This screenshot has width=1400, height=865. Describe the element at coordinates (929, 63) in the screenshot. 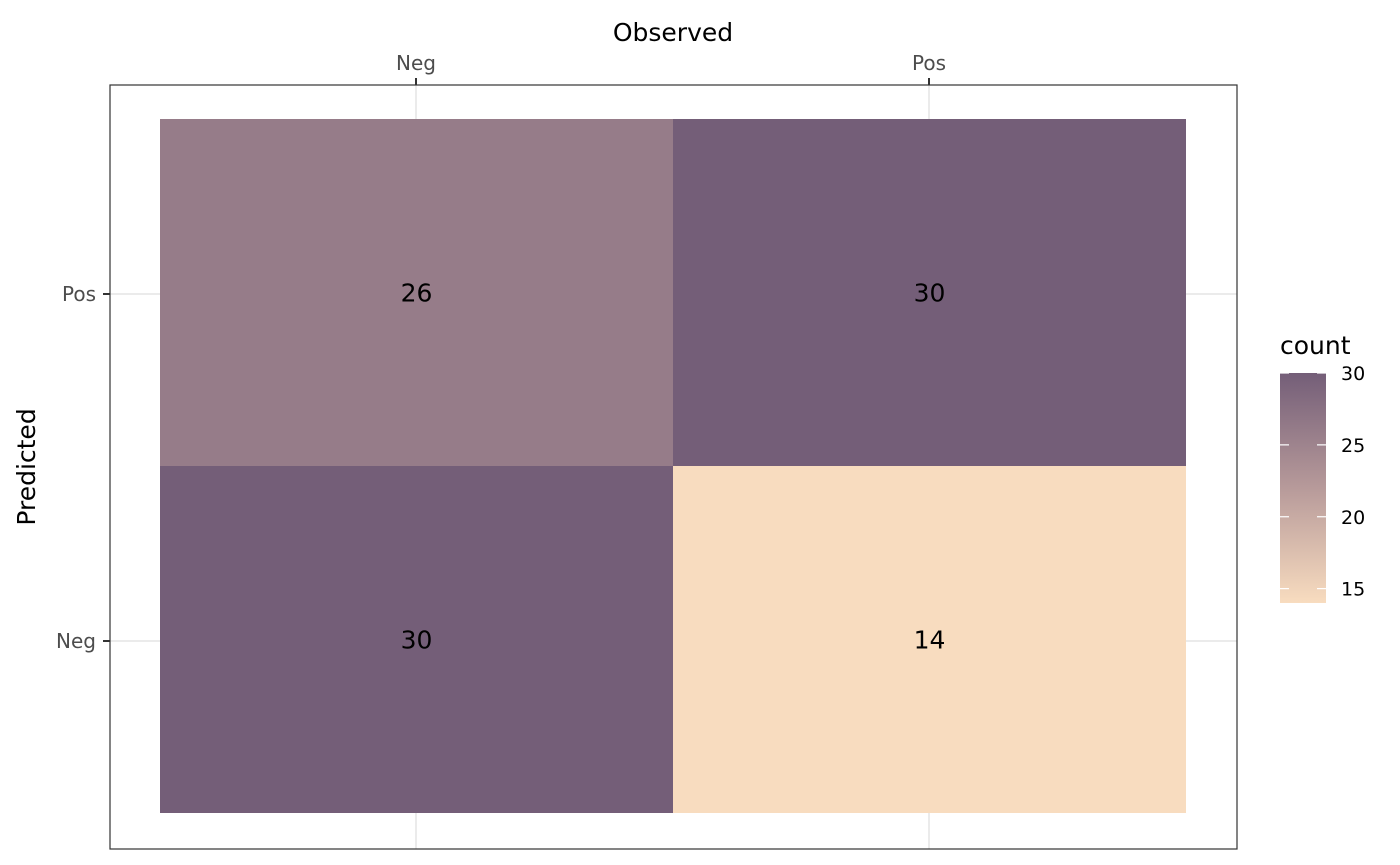

I see `x-tick-label-pos: Pos` at that location.